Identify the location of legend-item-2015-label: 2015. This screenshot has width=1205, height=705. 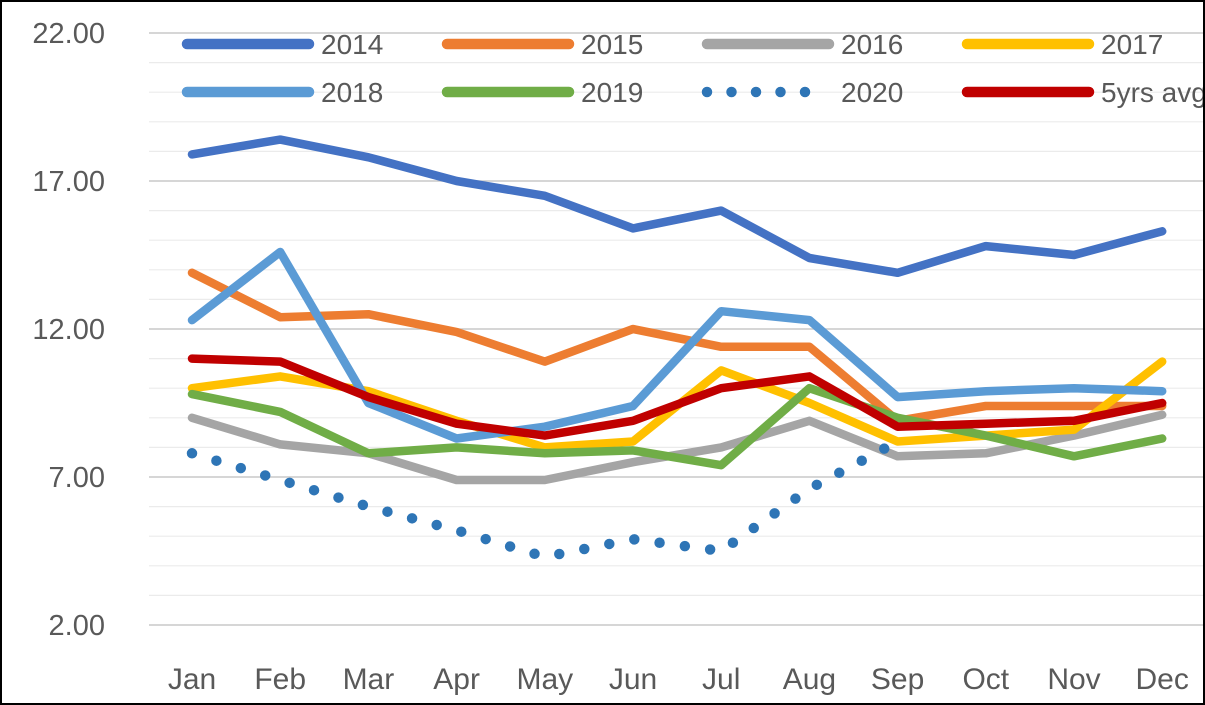
(612, 44).